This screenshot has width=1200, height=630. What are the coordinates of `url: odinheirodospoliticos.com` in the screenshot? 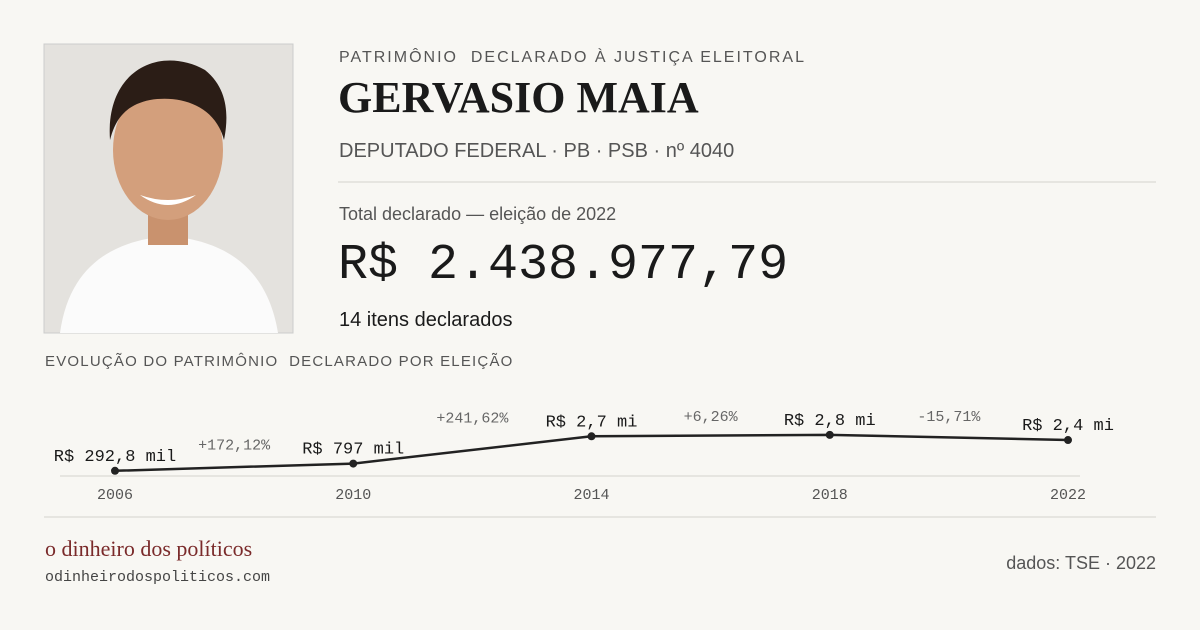 It's located at (157, 577).